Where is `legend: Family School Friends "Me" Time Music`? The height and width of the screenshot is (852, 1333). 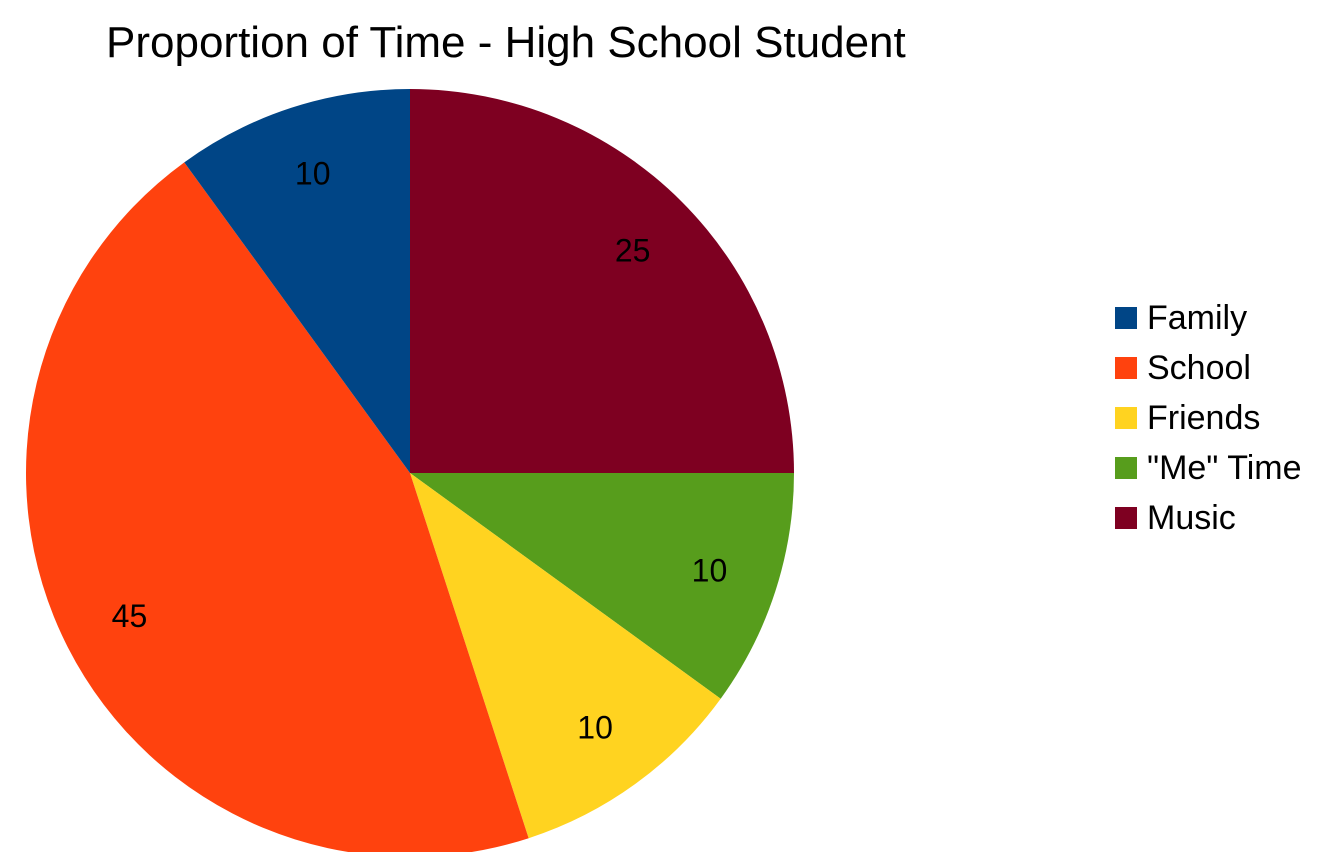 legend: Family School Friends "Me" Time Music is located at coordinates (1208, 418).